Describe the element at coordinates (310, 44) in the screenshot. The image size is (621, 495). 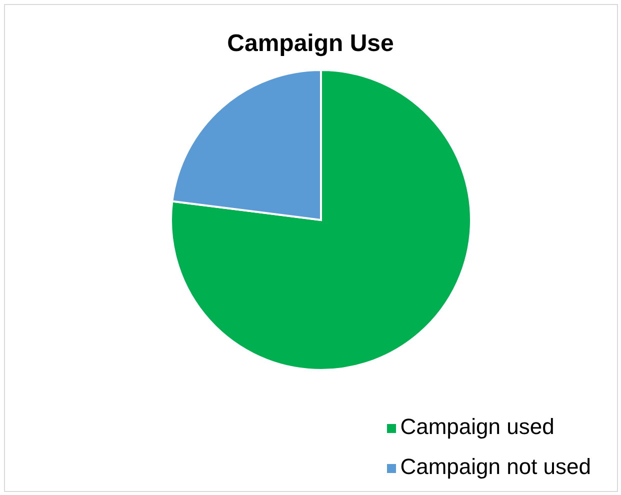
I see `chart-title: Campaign Use` at that location.